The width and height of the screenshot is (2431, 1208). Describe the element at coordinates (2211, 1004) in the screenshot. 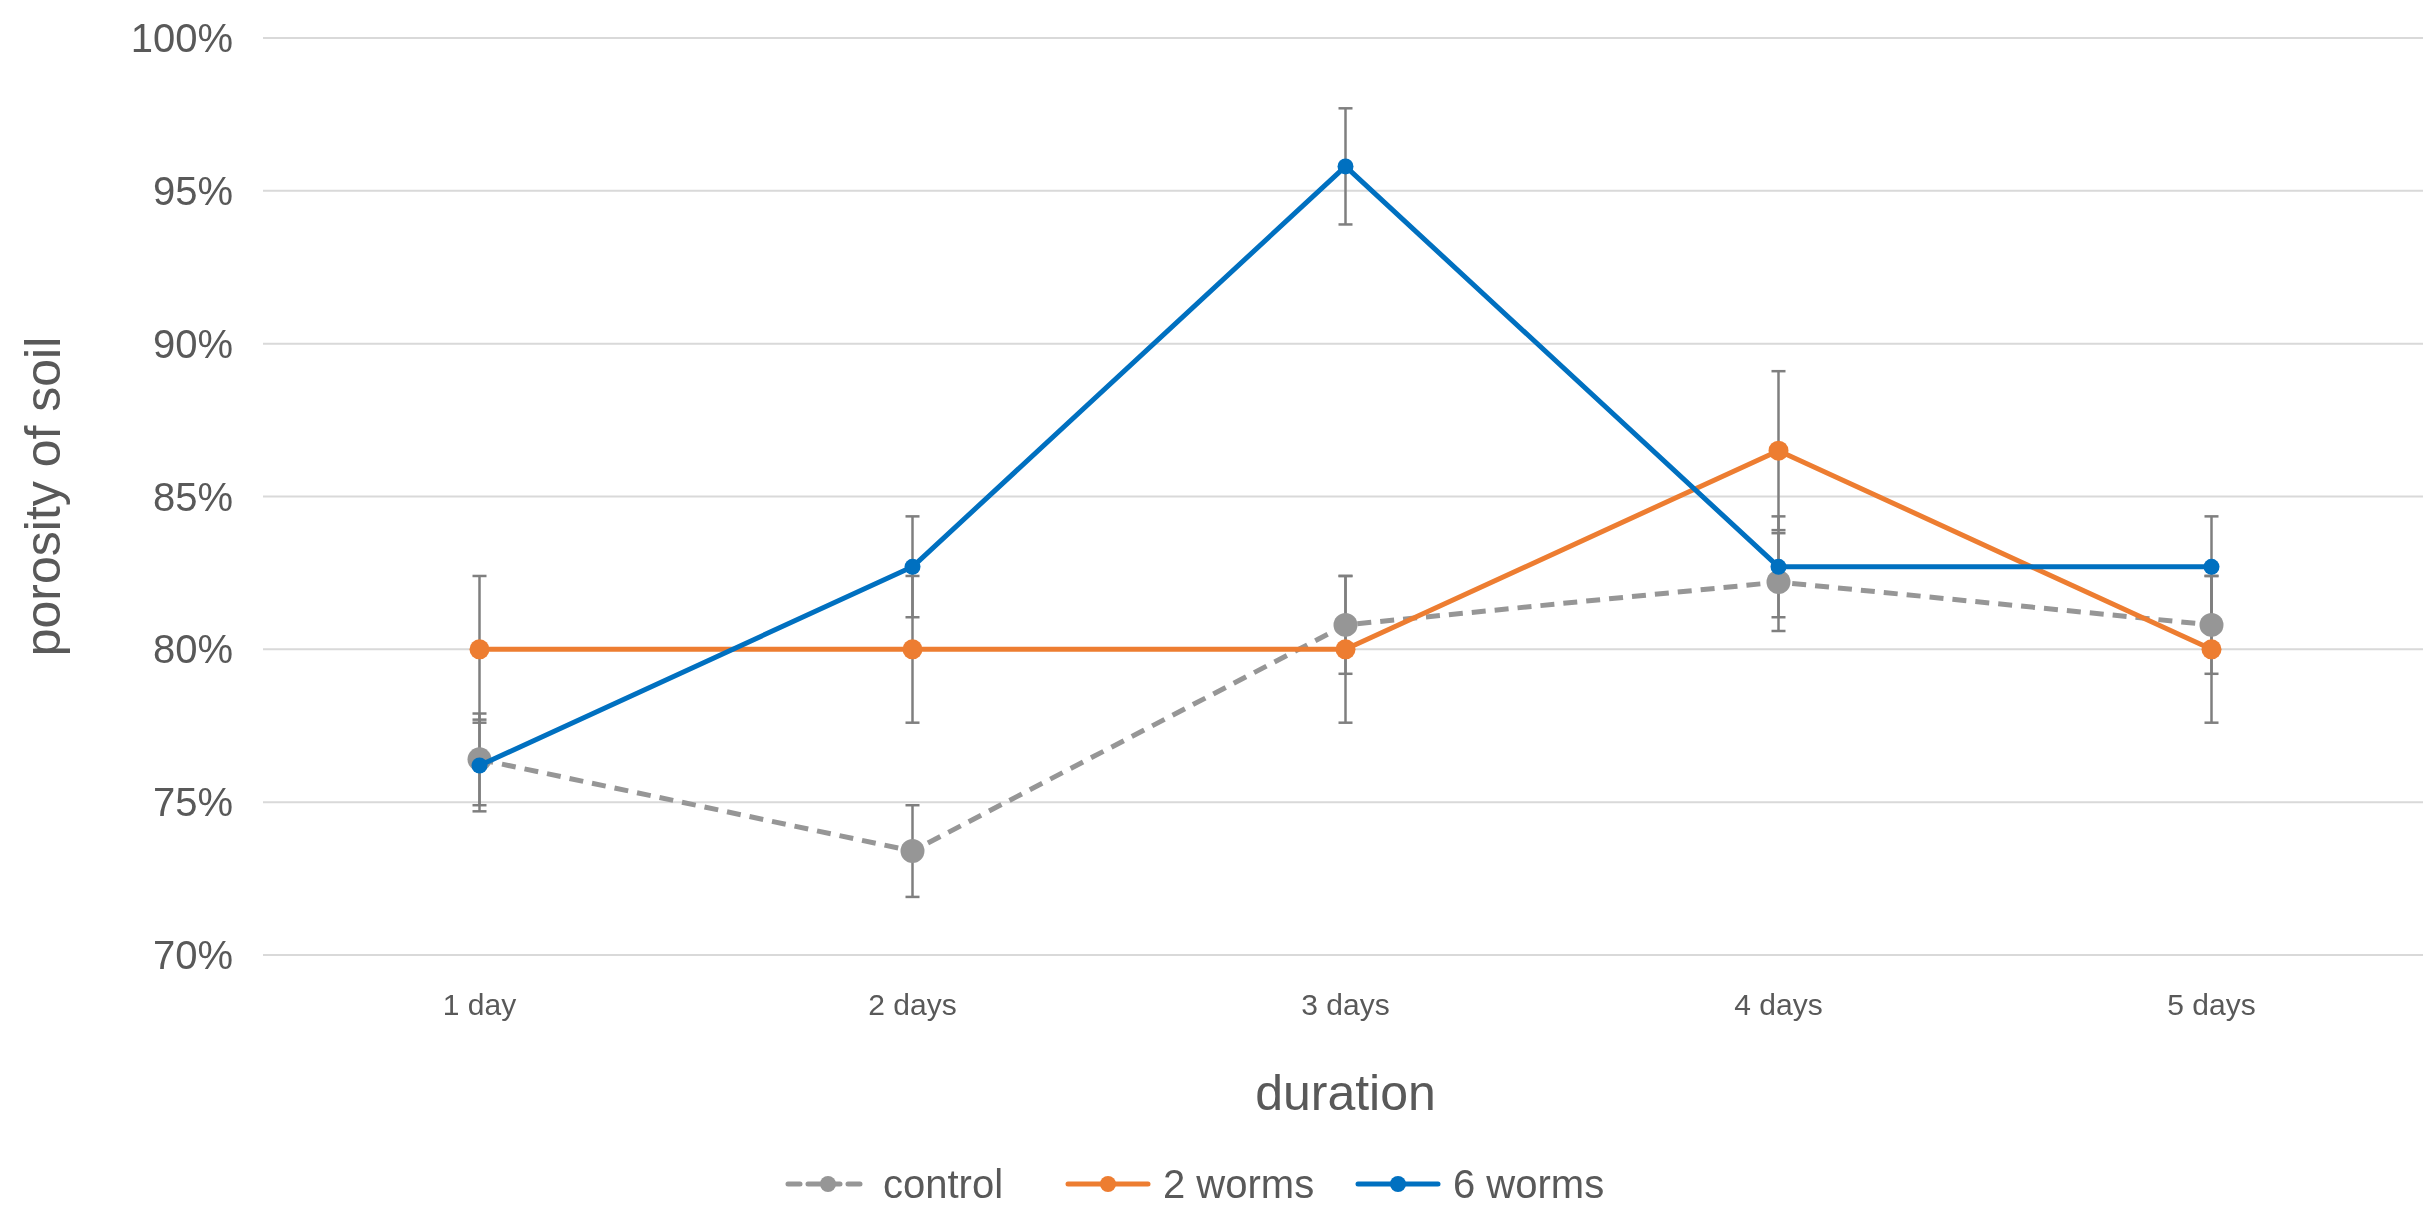

I see `x-tick-label: 5 days` at that location.